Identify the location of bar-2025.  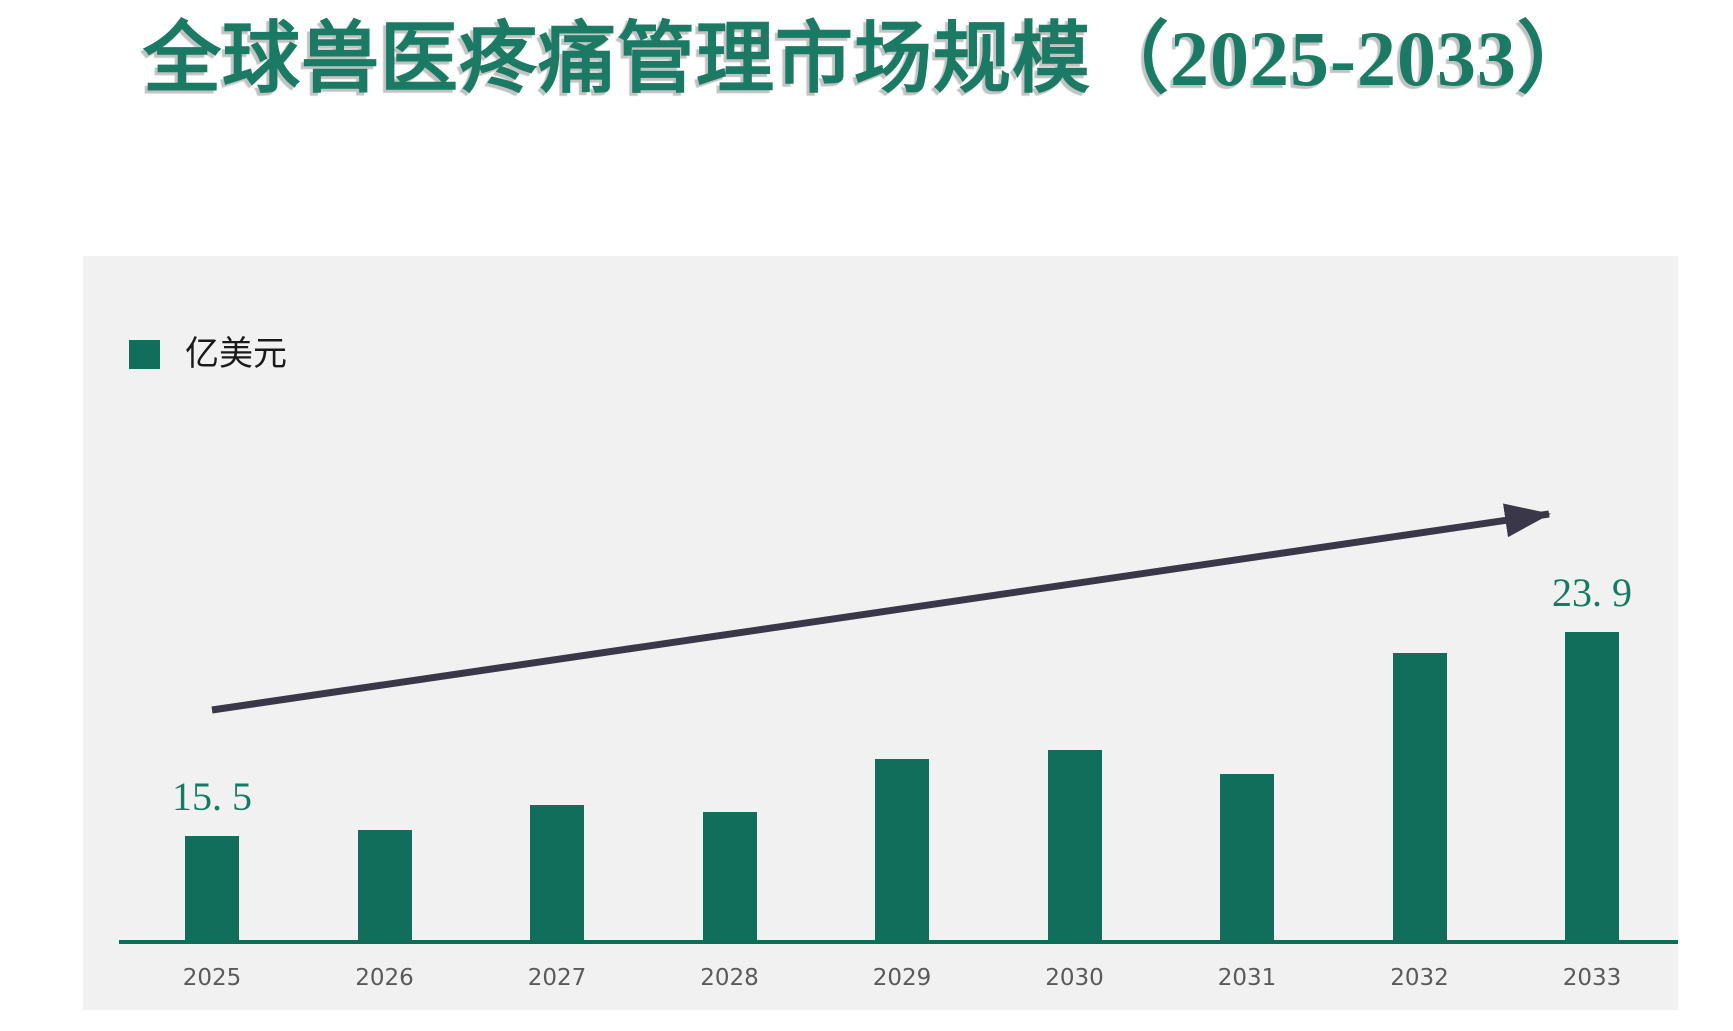
(212, 890).